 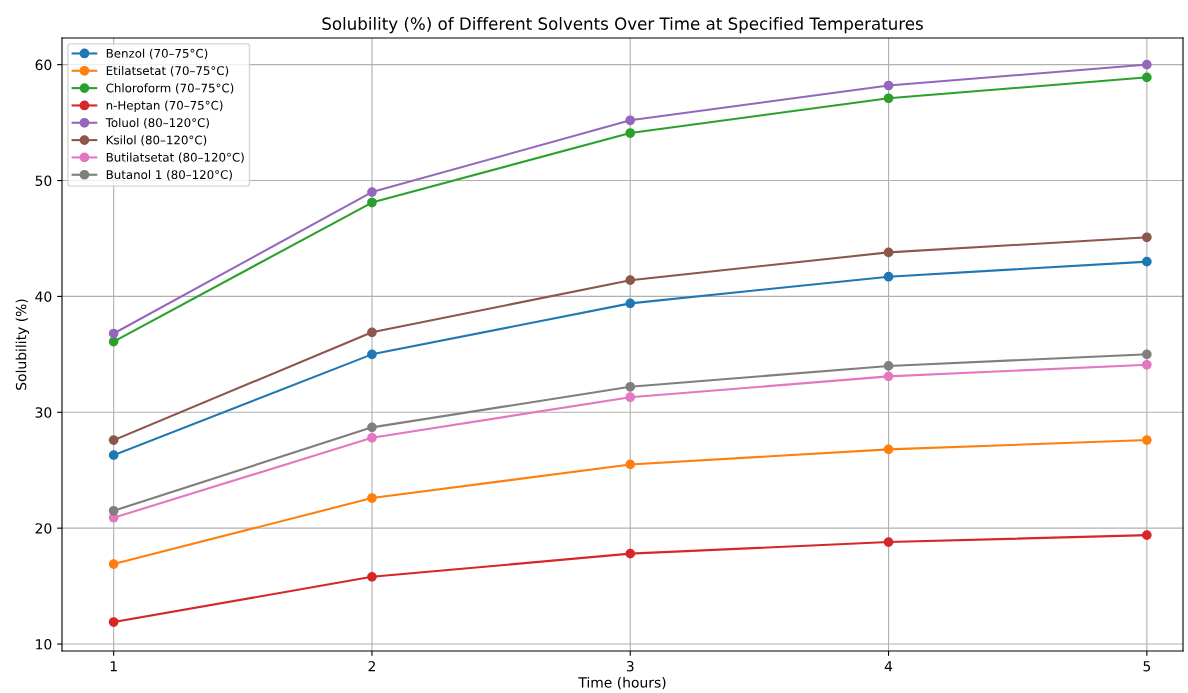 I want to click on x-tick-label: 4, so click(x=888, y=666).